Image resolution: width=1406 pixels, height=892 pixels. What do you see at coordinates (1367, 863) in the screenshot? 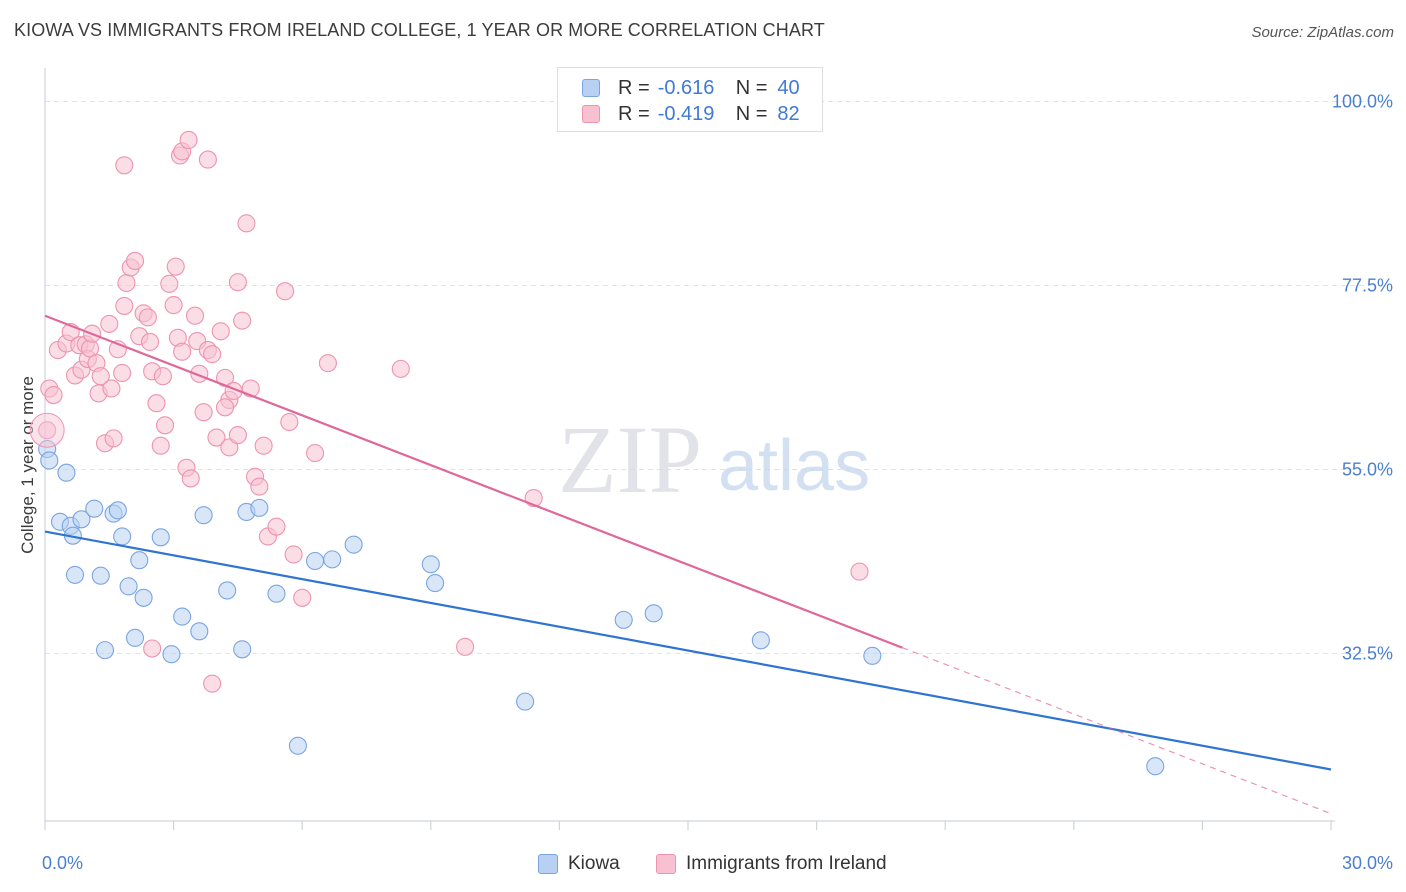
I see `x-tick-label: 30.0%` at bounding box center [1367, 863].